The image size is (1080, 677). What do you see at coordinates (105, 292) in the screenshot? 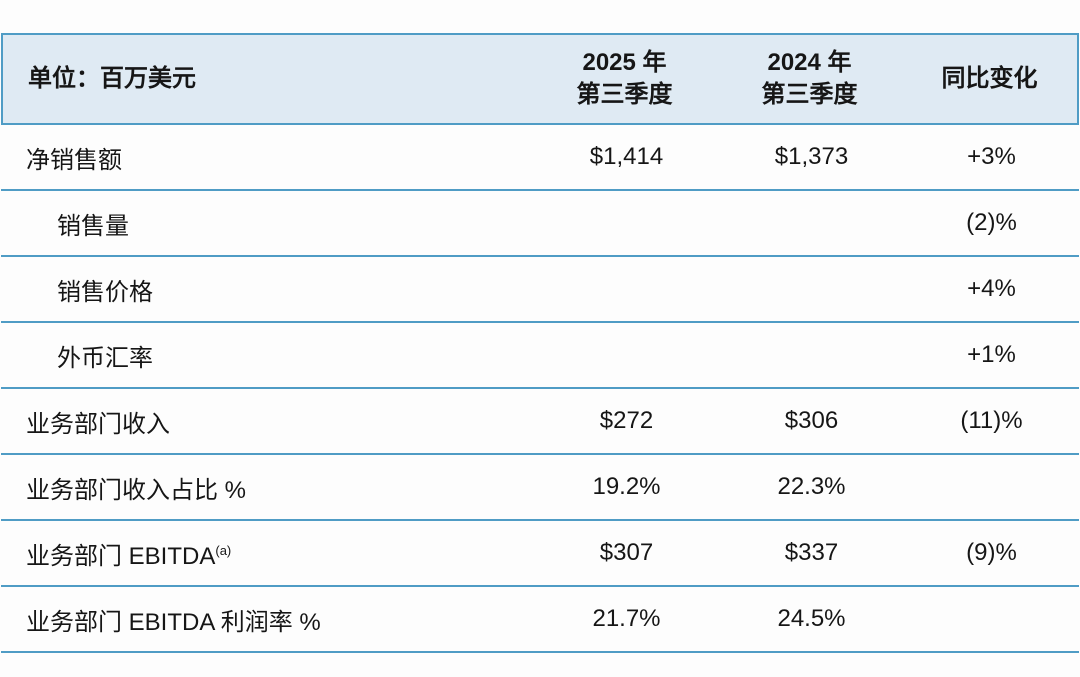
I see `row-label: 销售价格` at bounding box center [105, 292].